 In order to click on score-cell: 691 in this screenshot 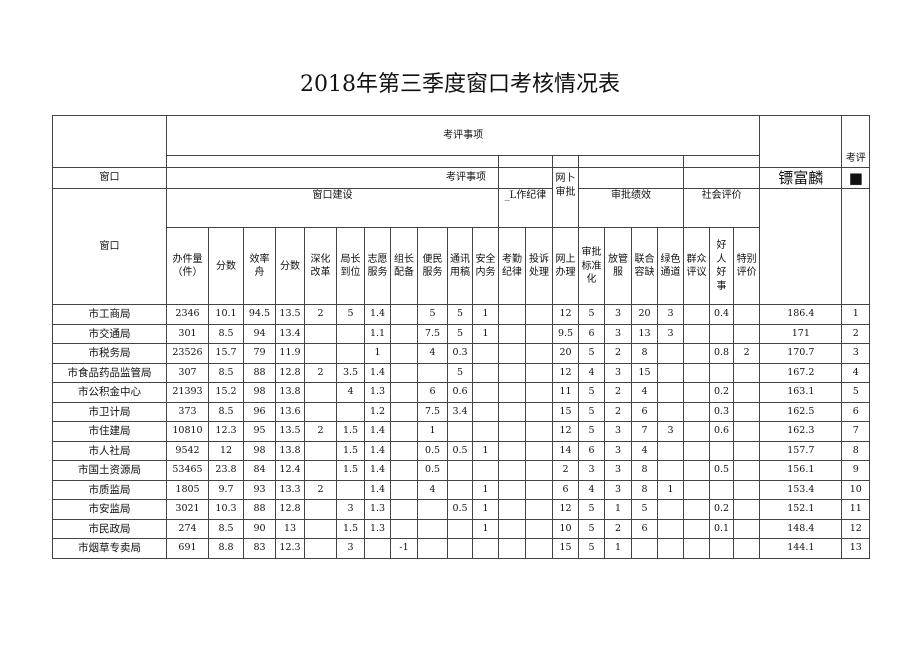, I will do `click(187, 548)`.